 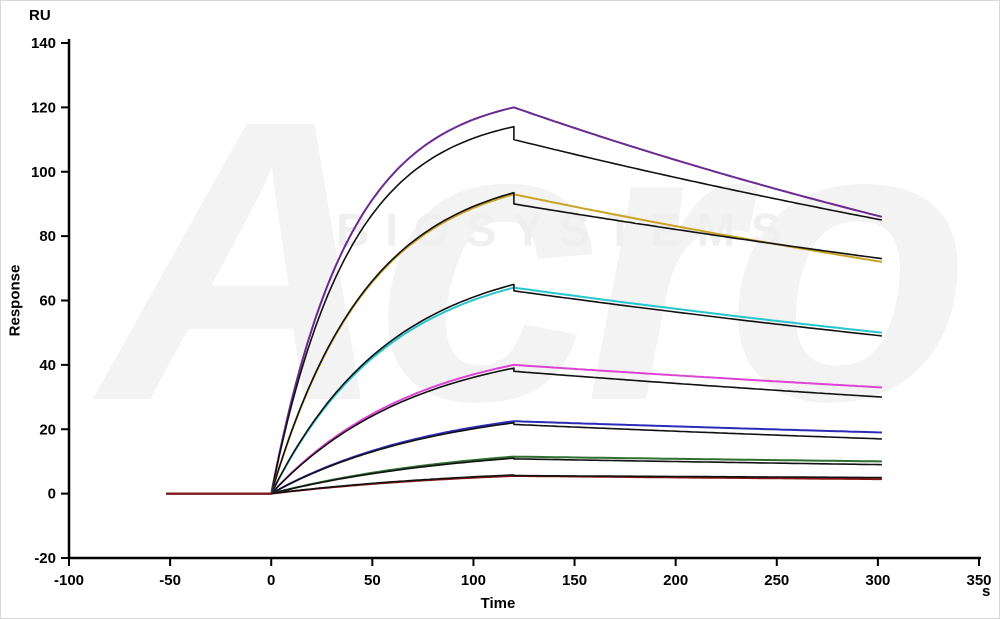 What do you see at coordinates (576, 484) in the screenshot?
I see `series-7-fit-curve` at bounding box center [576, 484].